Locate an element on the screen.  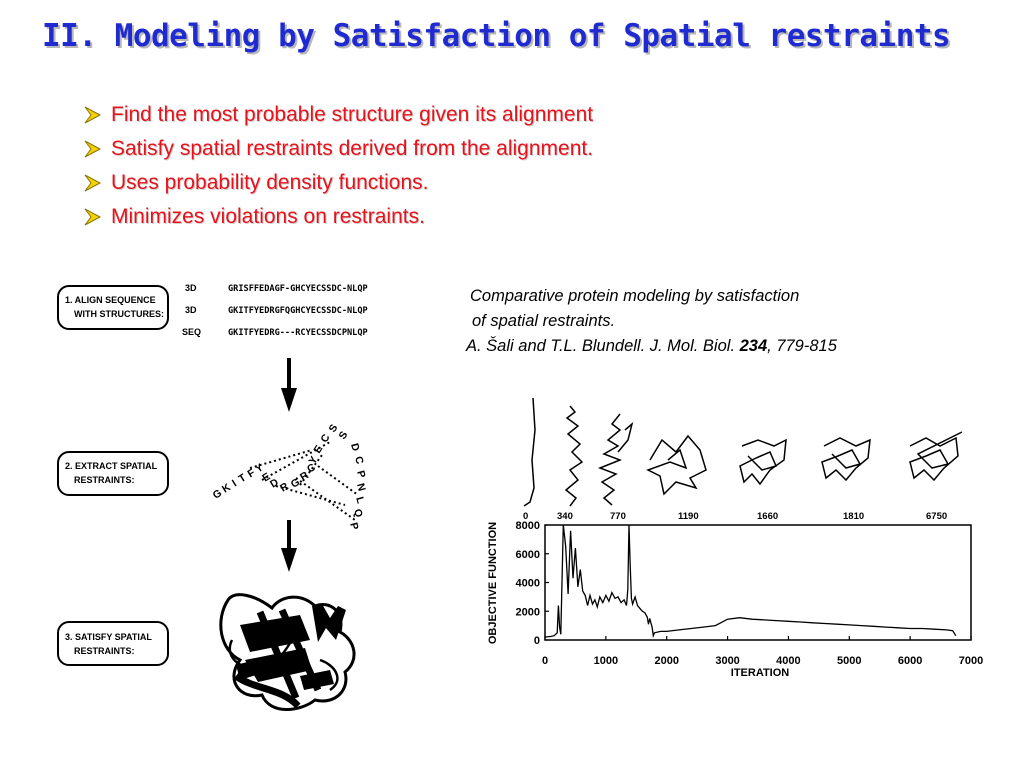
alignment-label: SEQ is located at coordinates (191, 332).